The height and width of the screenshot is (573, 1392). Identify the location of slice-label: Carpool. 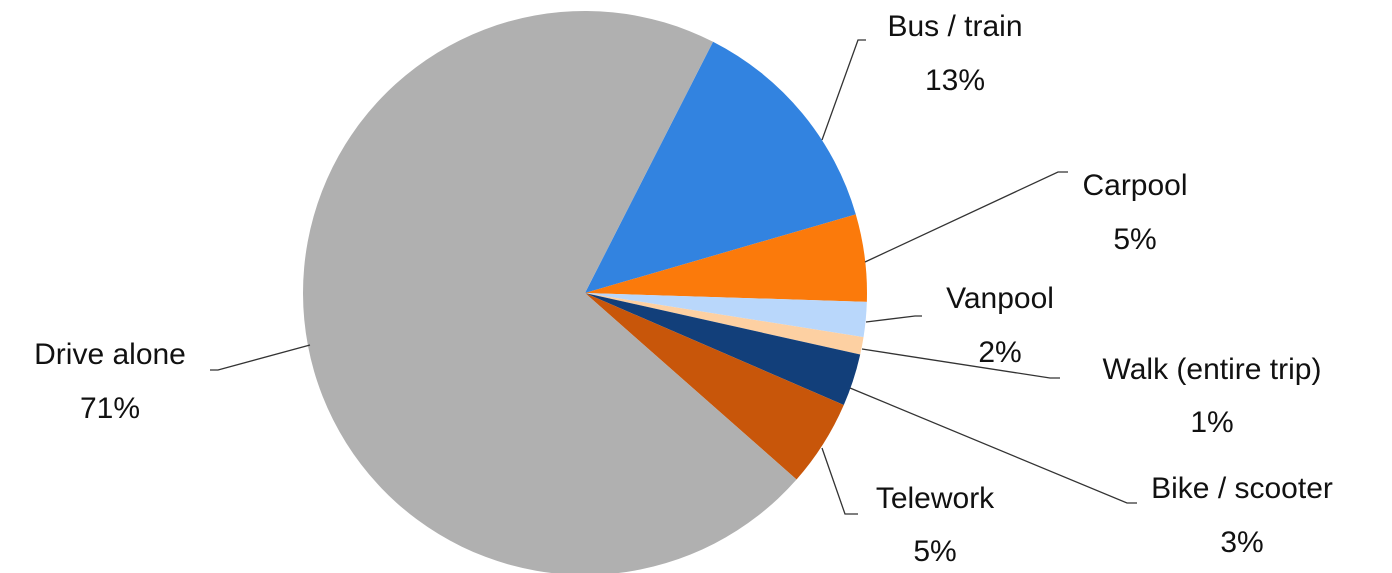
(1134, 185).